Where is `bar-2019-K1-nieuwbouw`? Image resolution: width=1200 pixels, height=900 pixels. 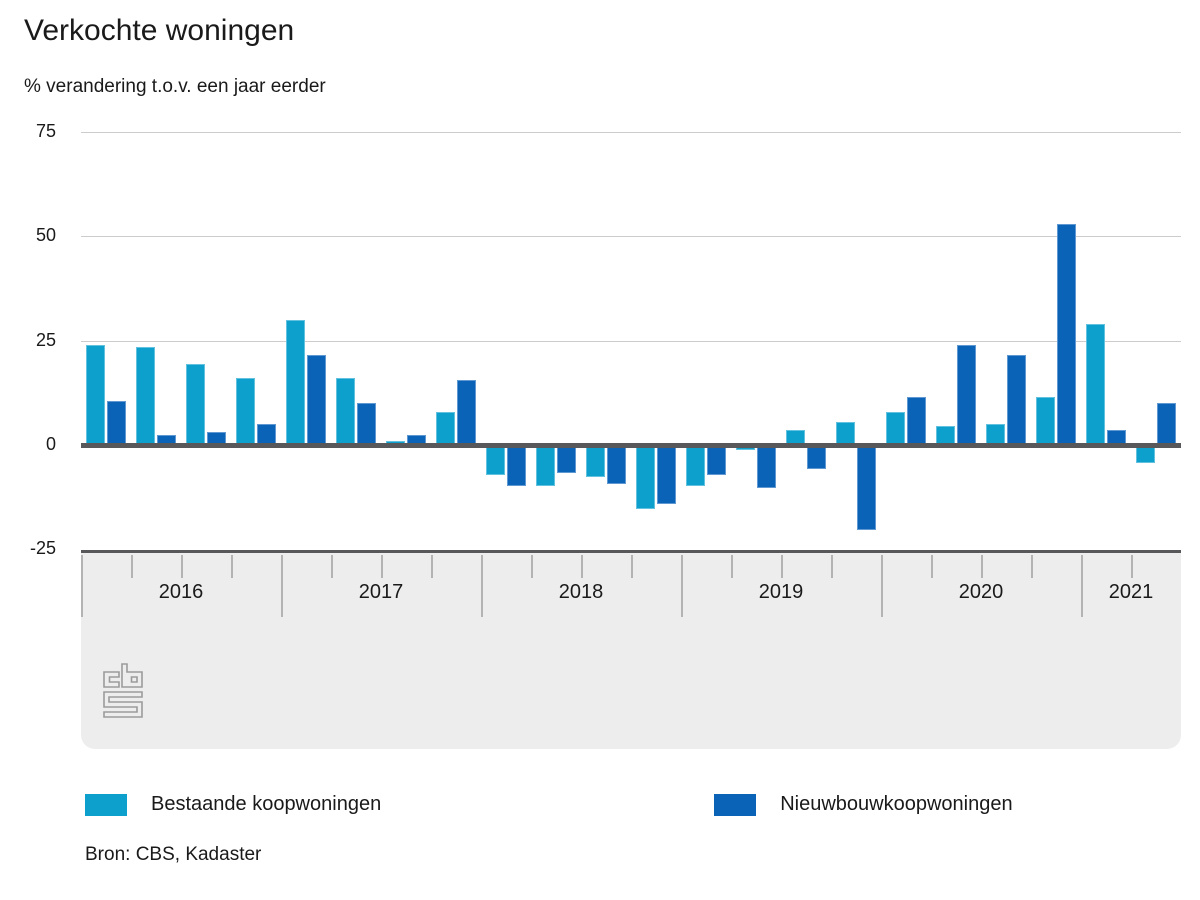 bar-2019-K1-nieuwbouw is located at coordinates (716, 461).